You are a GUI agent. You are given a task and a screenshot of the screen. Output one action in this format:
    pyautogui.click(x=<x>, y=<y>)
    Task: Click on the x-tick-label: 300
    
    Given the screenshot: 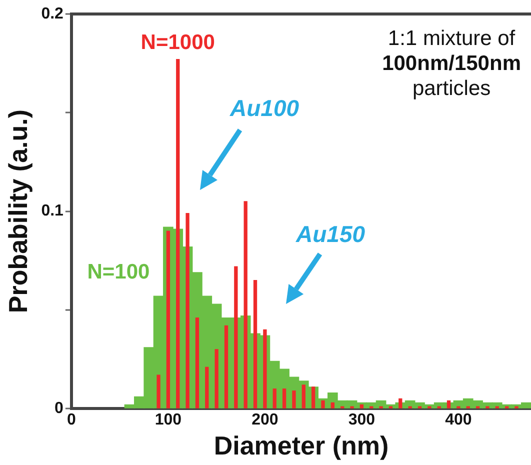 What is the action you would take?
    pyautogui.click(x=362, y=420)
    